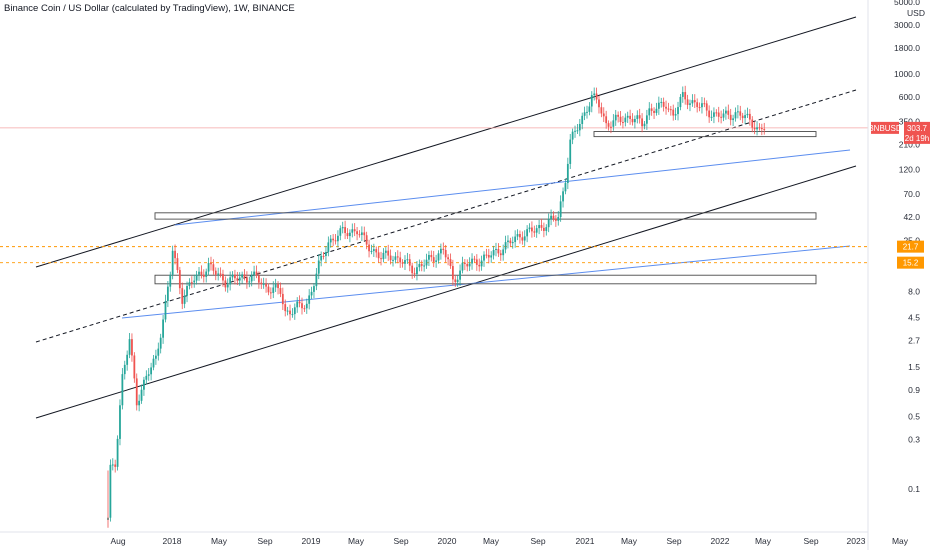 This screenshot has height=550, width=932. I want to click on price-tick-label: 1.5, so click(914, 367).